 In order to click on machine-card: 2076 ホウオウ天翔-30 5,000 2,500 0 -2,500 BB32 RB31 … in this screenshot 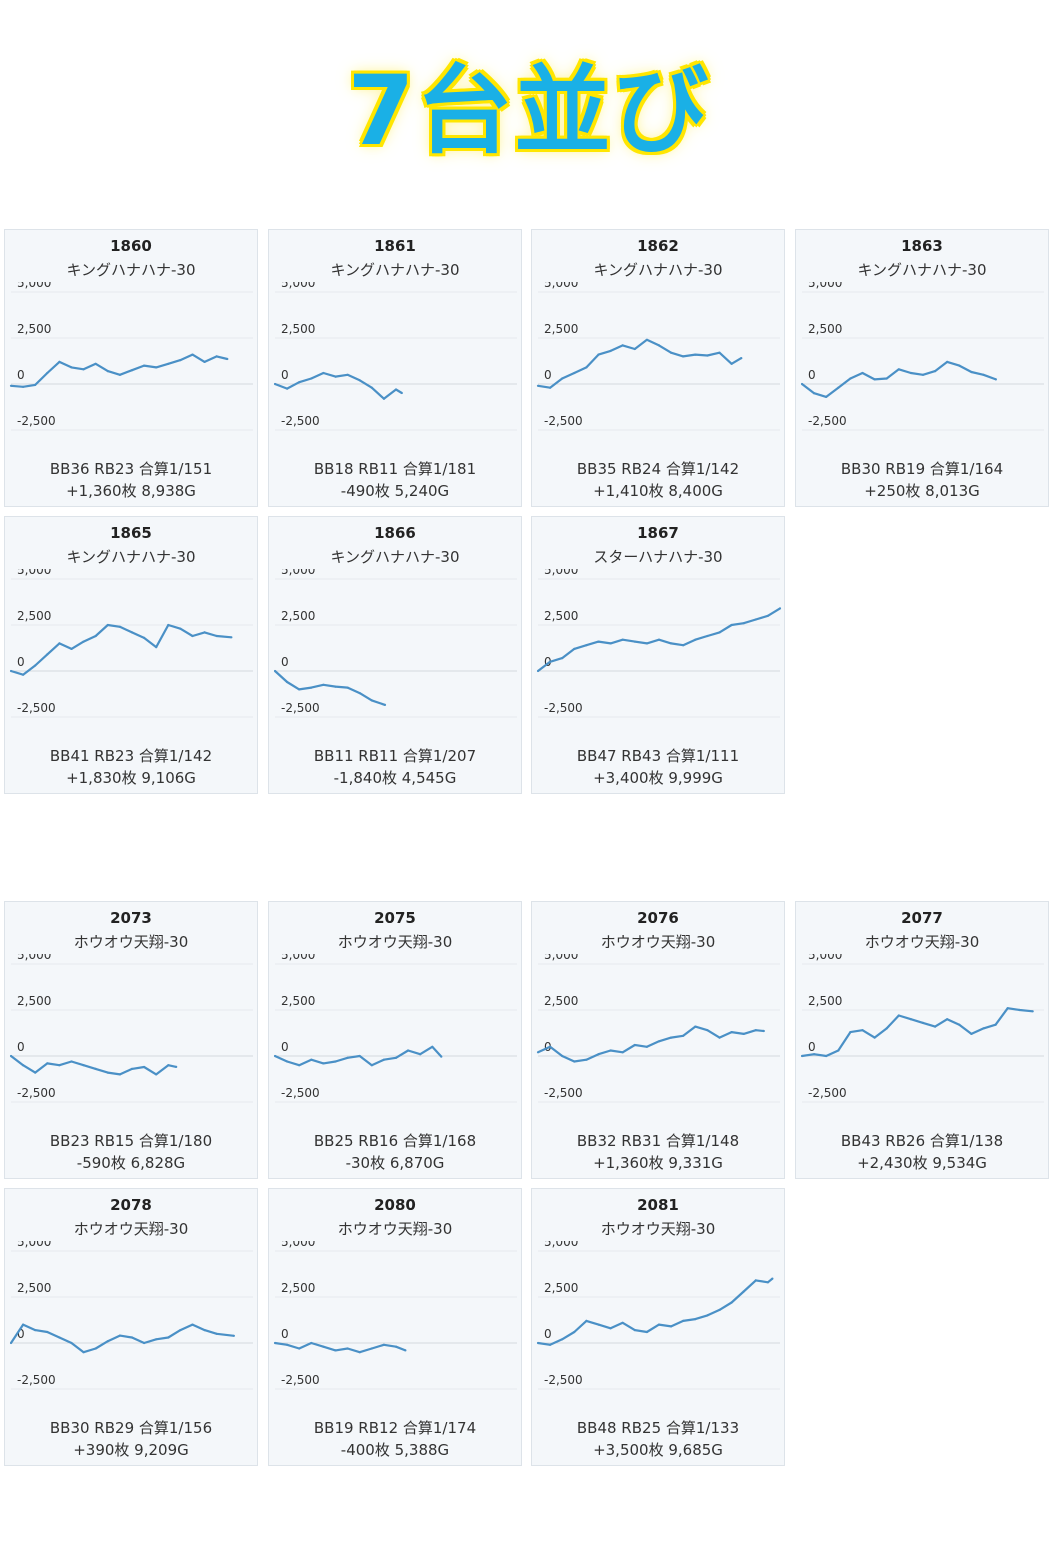, I will do `click(658, 1040)`.